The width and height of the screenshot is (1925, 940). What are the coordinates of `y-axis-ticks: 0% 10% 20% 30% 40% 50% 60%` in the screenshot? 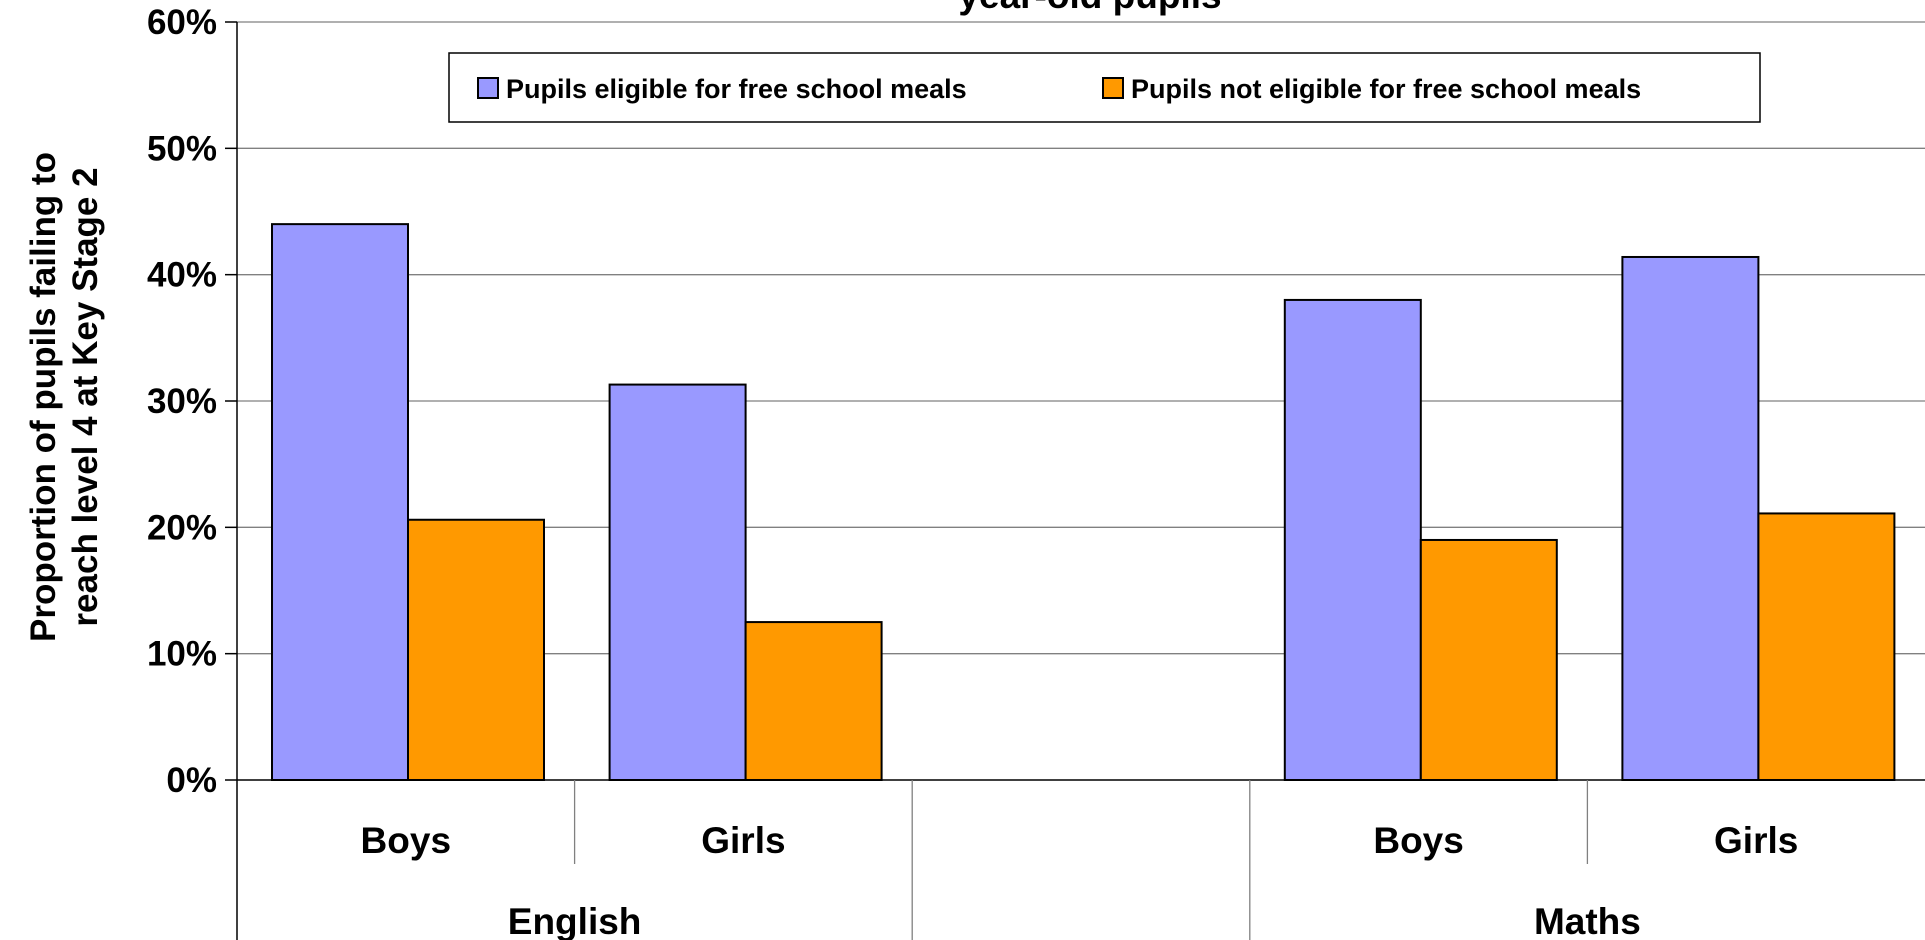 It's located at (192, 401).